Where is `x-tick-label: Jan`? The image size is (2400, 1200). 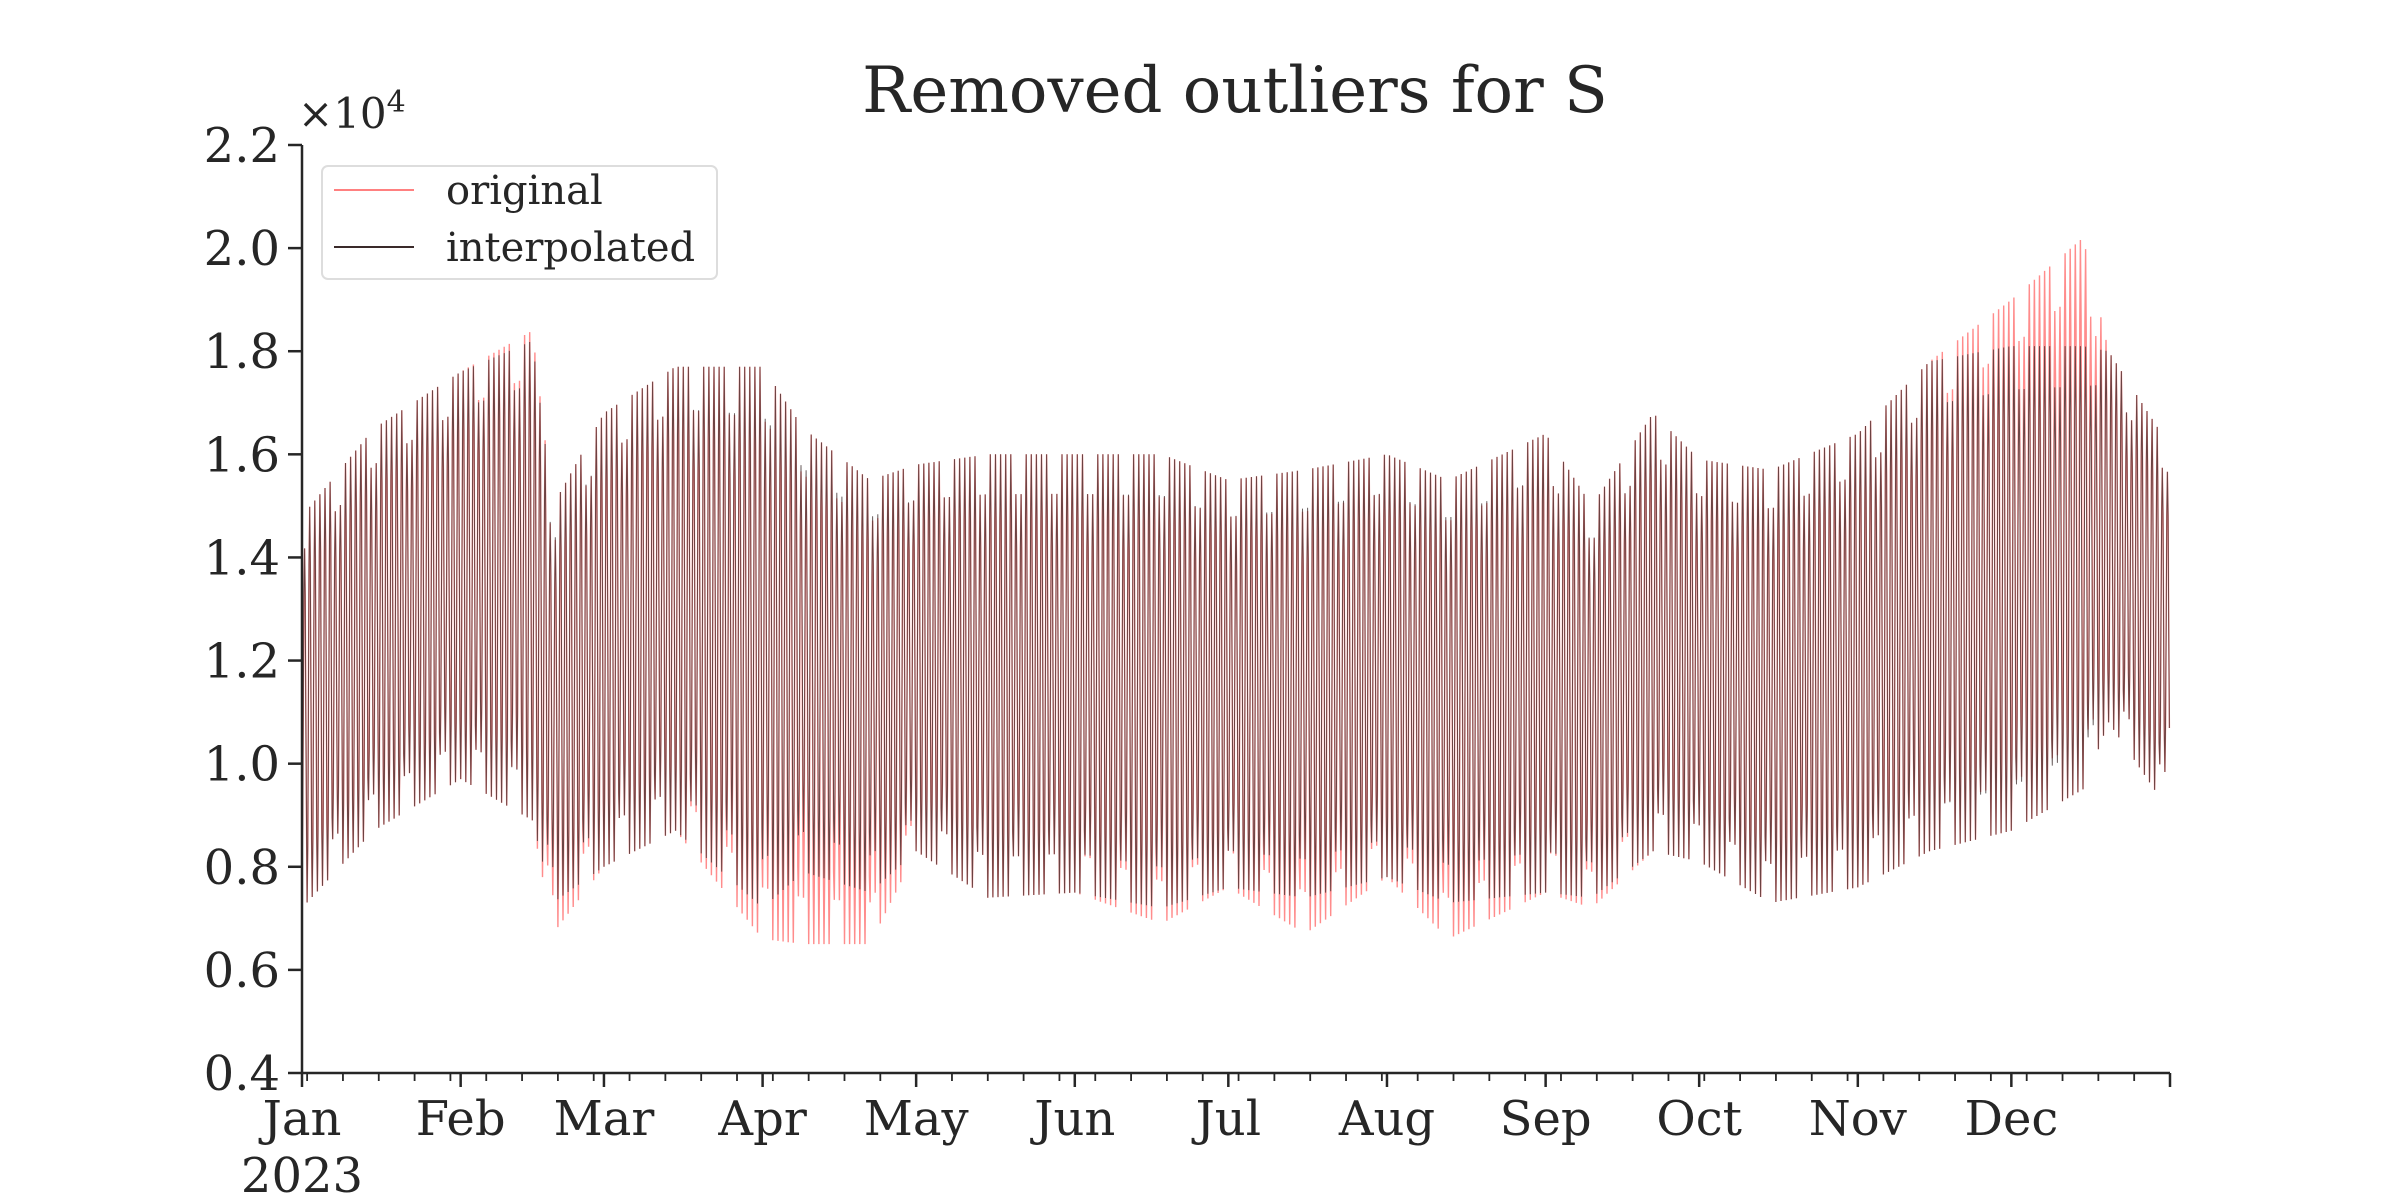
x-tick-label: Jan is located at coordinates (300, 1119).